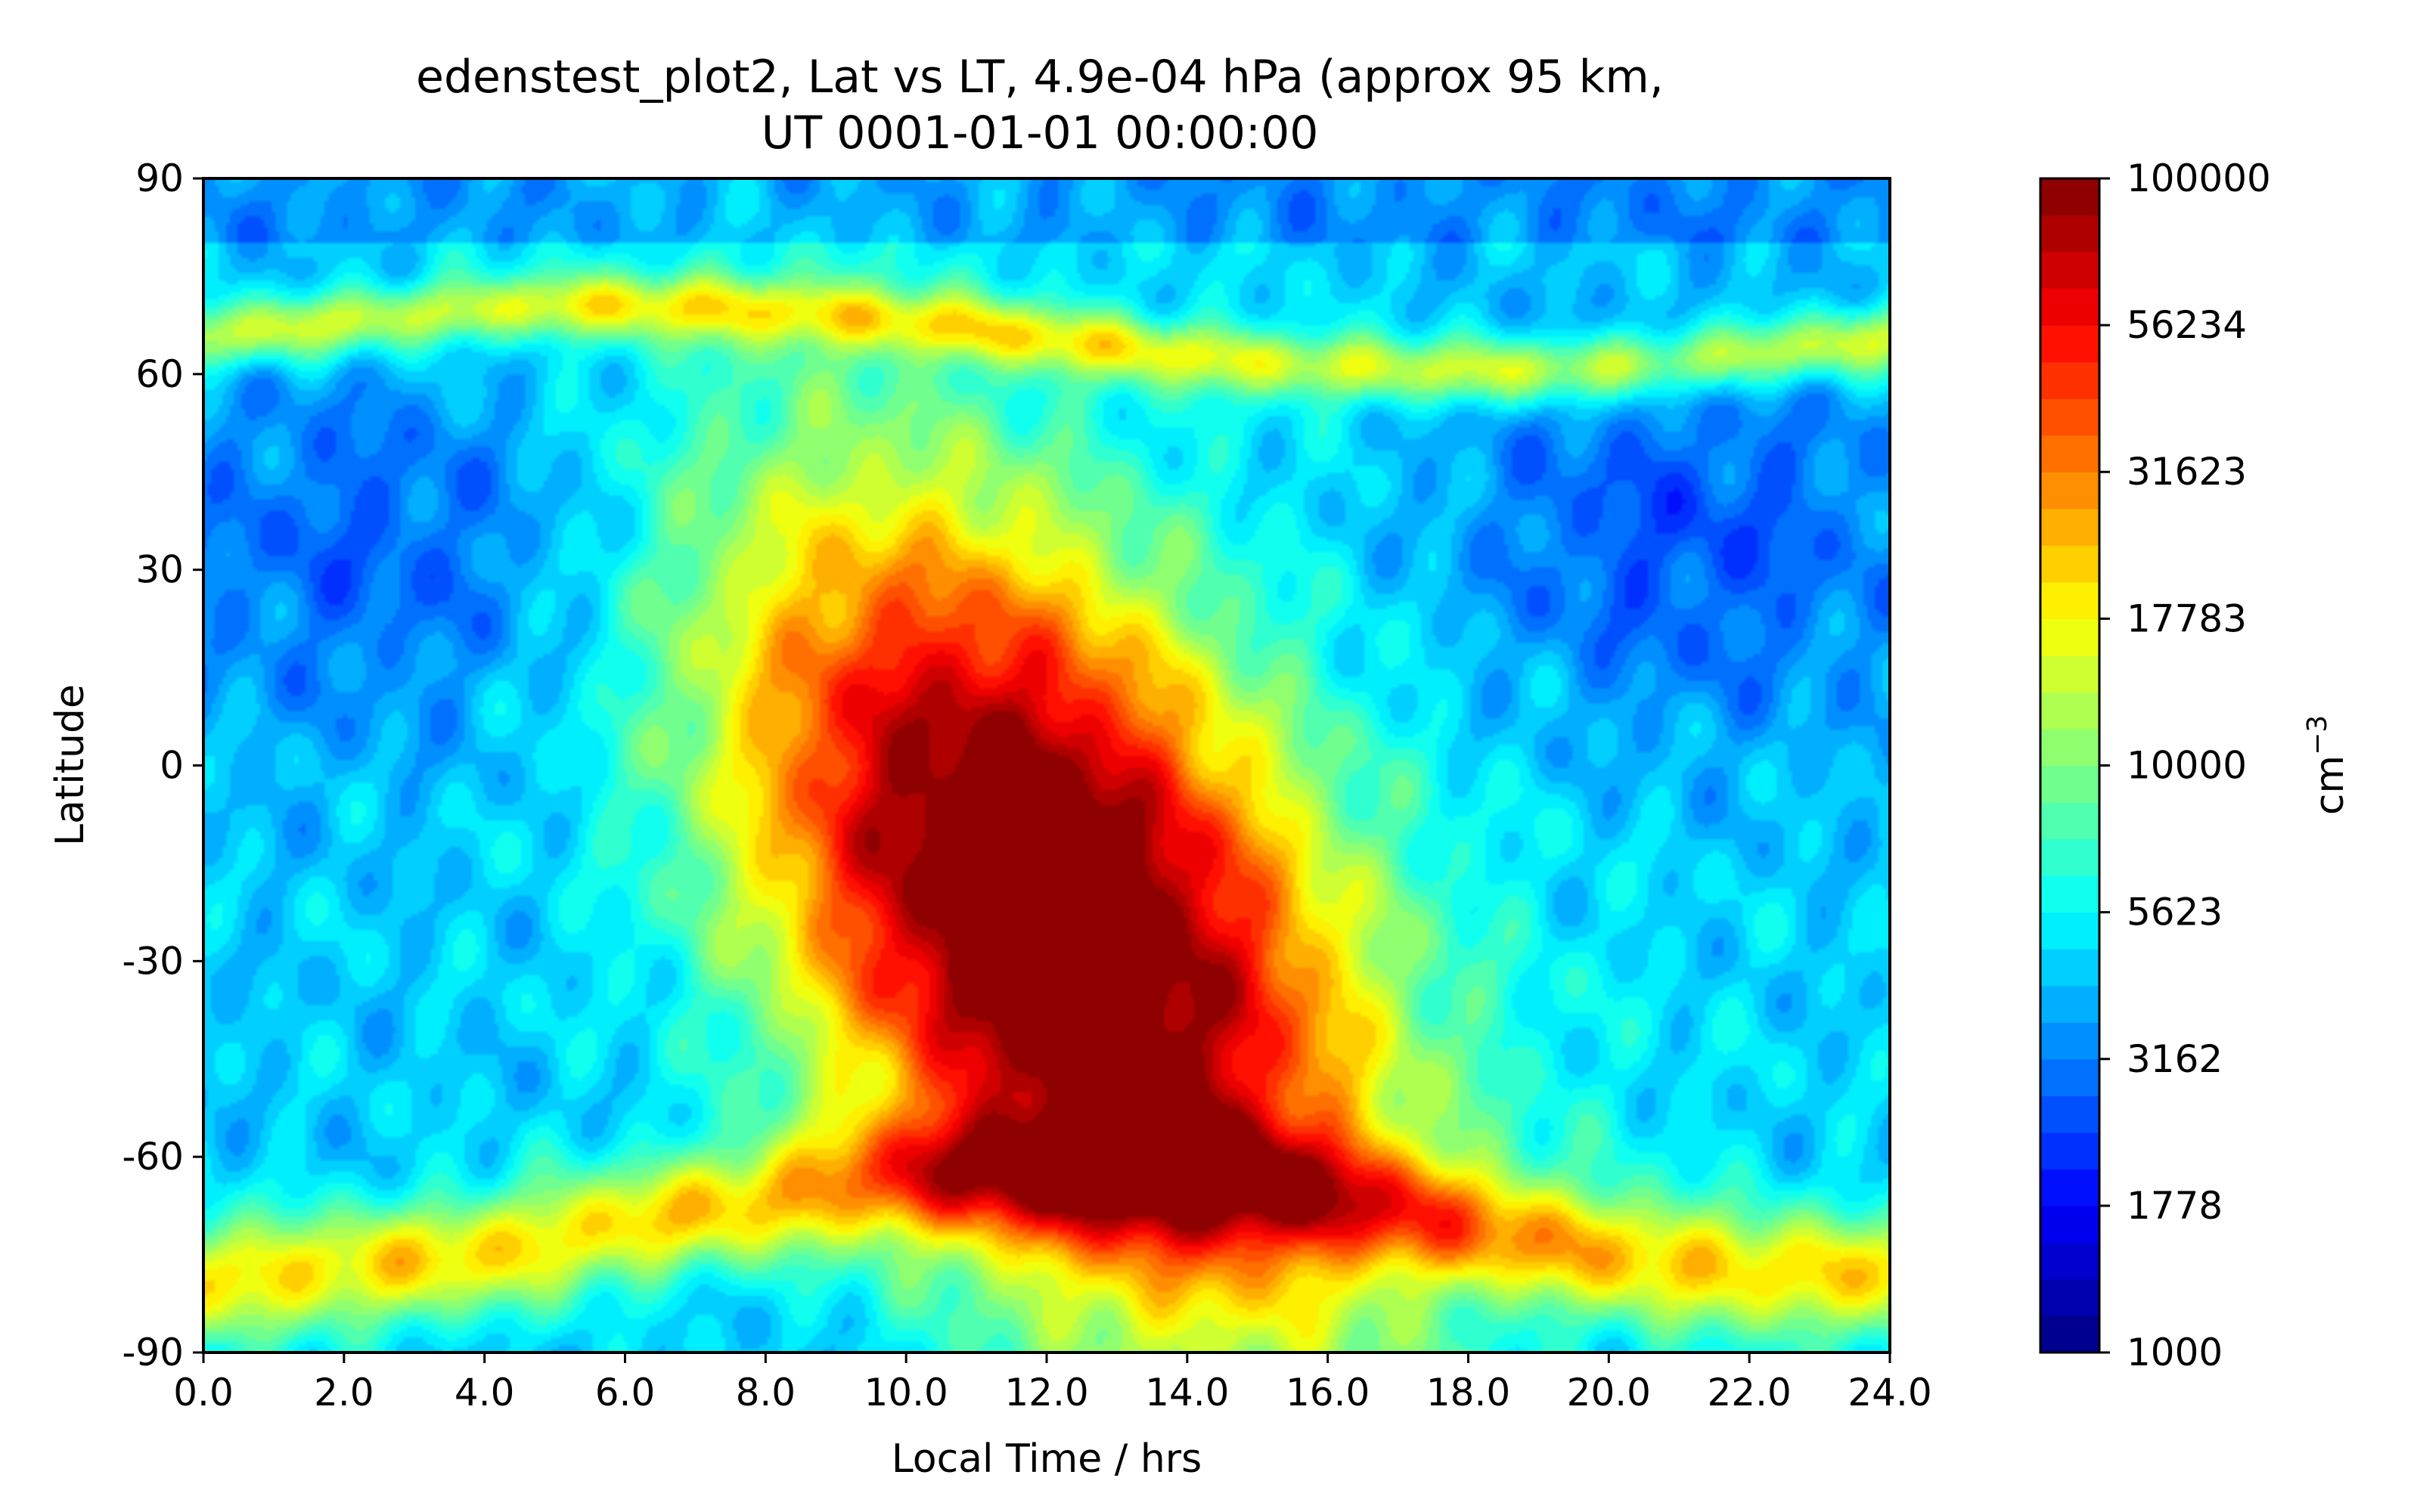 Image resolution: width=2420 pixels, height=1512 pixels. Describe the element at coordinates (2175, 1059) in the screenshot. I see `colorbar-tick-label: 3162` at that location.